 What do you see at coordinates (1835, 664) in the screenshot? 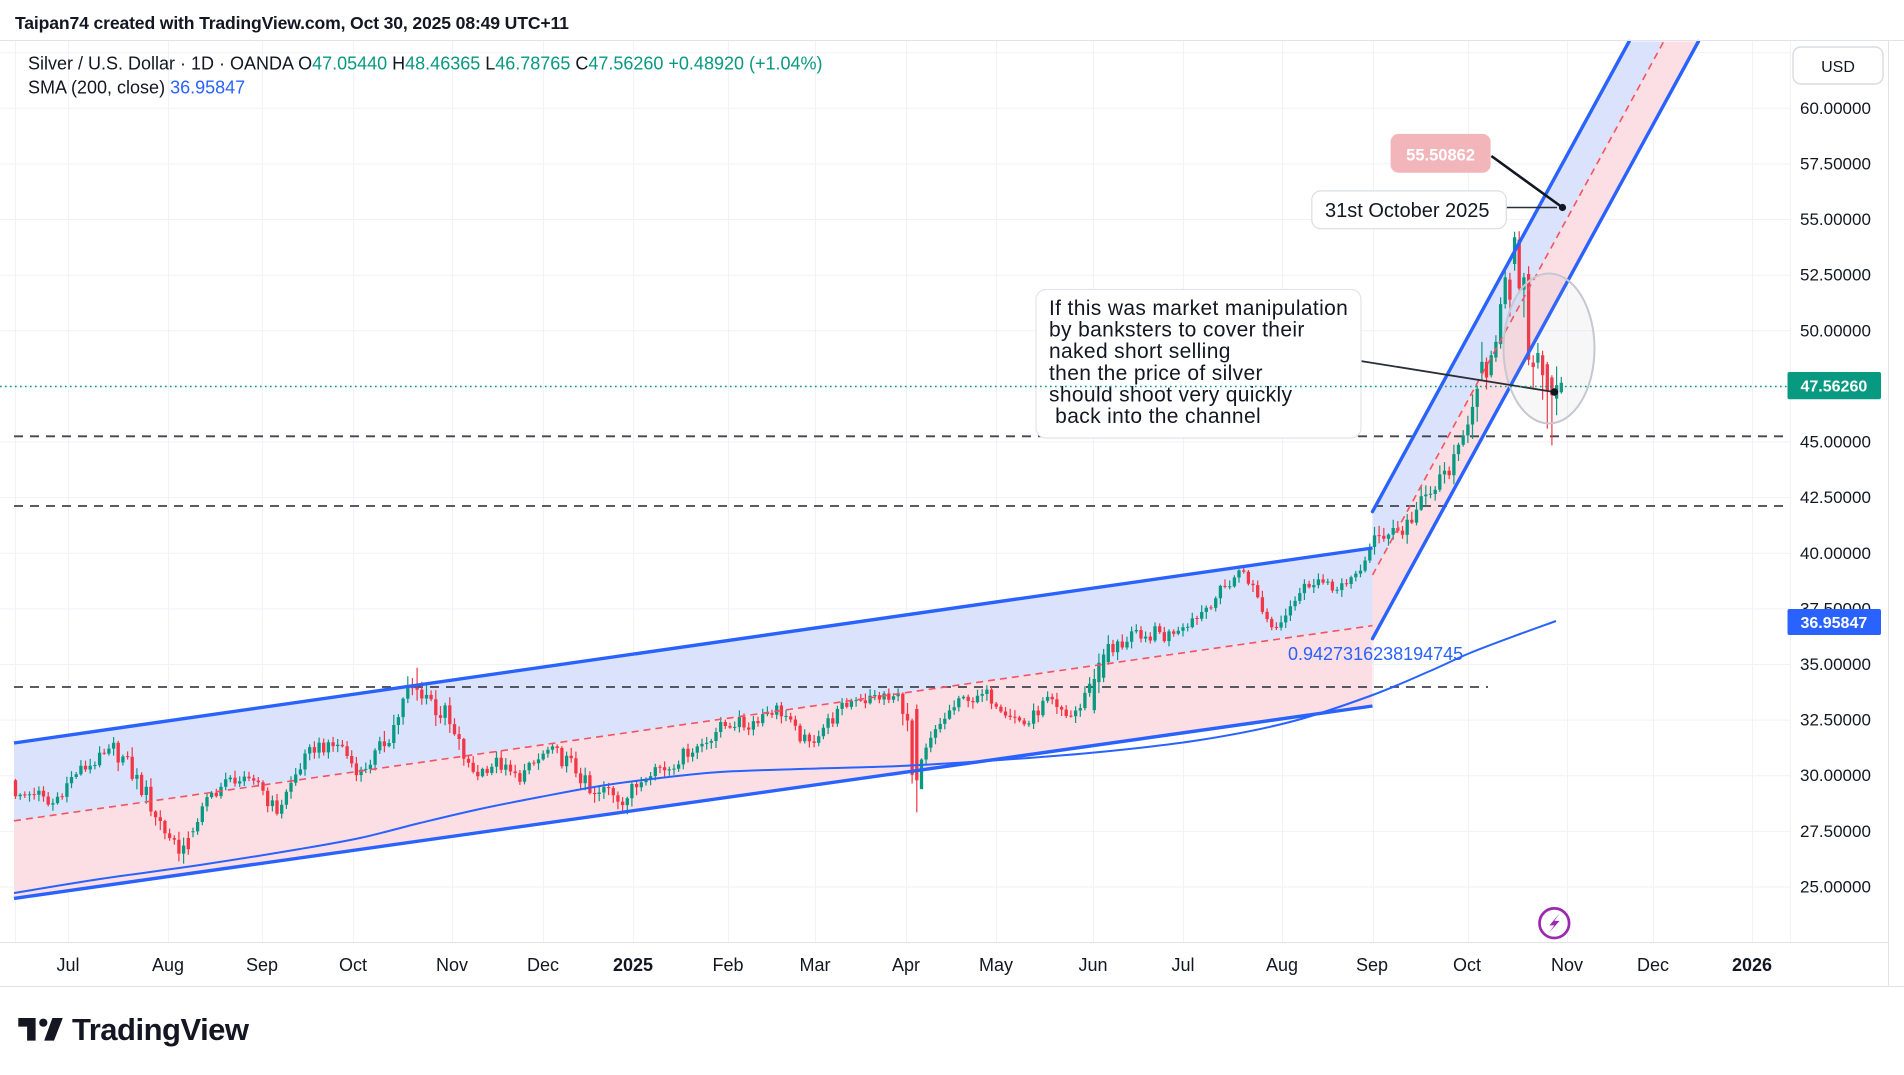
I see `svg-text: 35.00000` at bounding box center [1835, 664].